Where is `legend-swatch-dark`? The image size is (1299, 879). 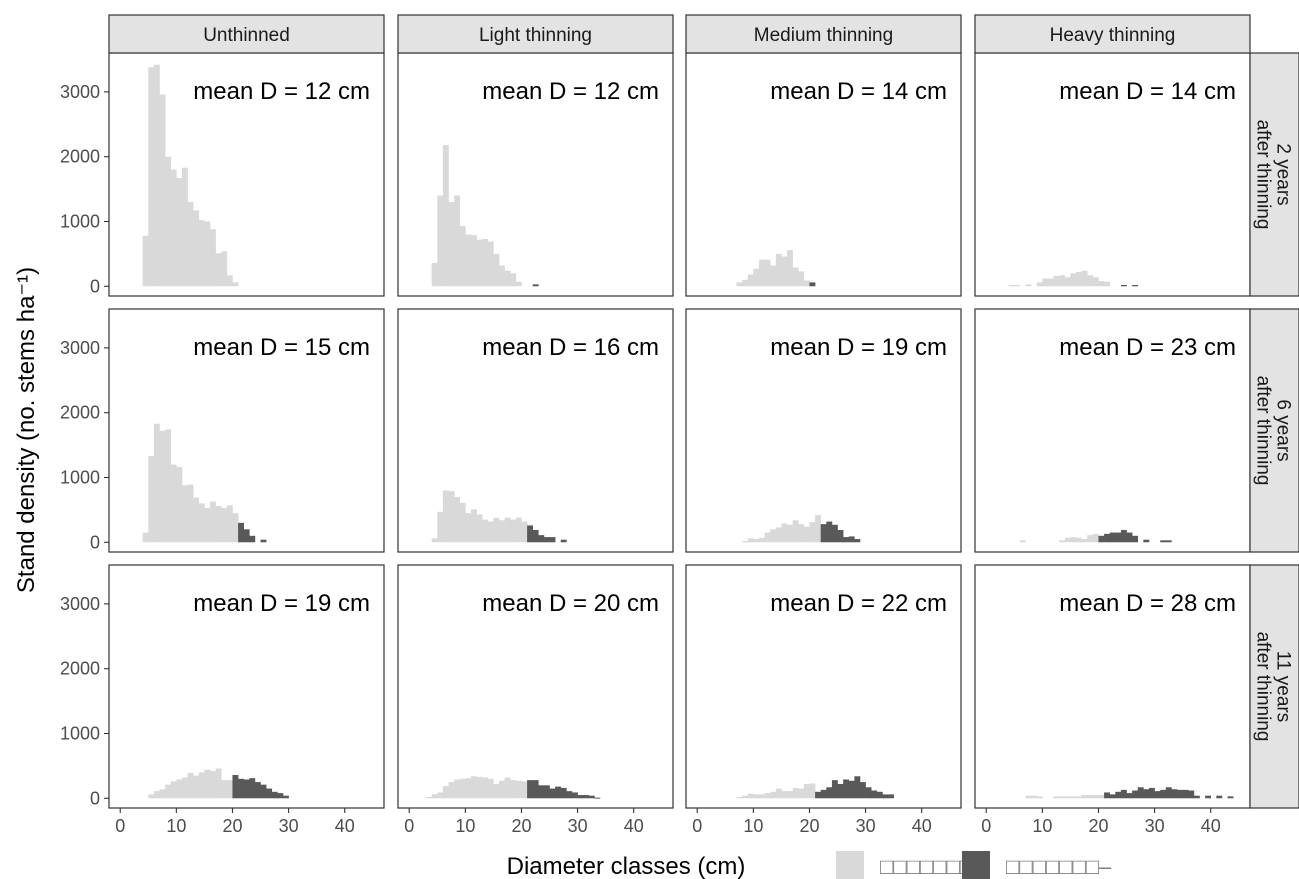
legend-swatch-dark is located at coordinates (976, 865).